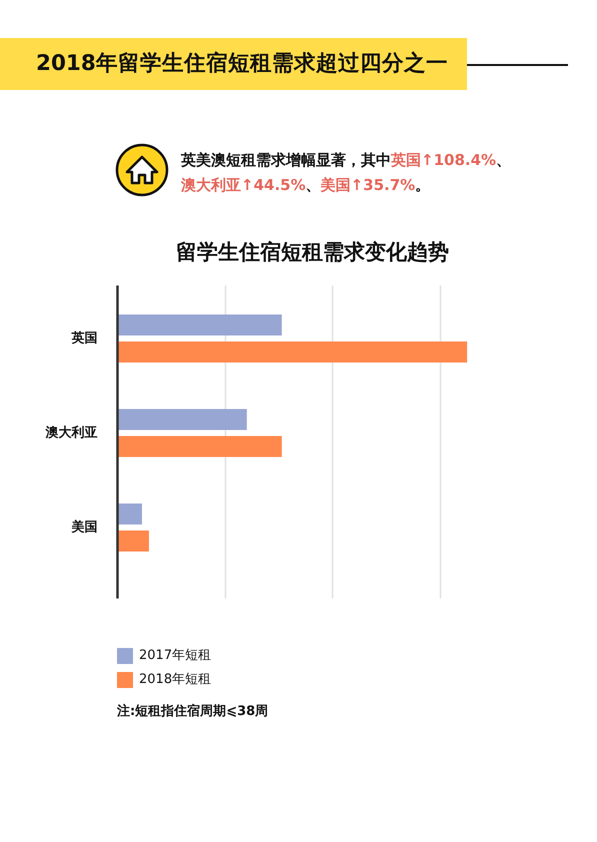 The width and height of the screenshot is (597, 842). Describe the element at coordinates (192, 712) in the screenshot. I see `text: 注:短租指住宿周期⩽38周` at that location.